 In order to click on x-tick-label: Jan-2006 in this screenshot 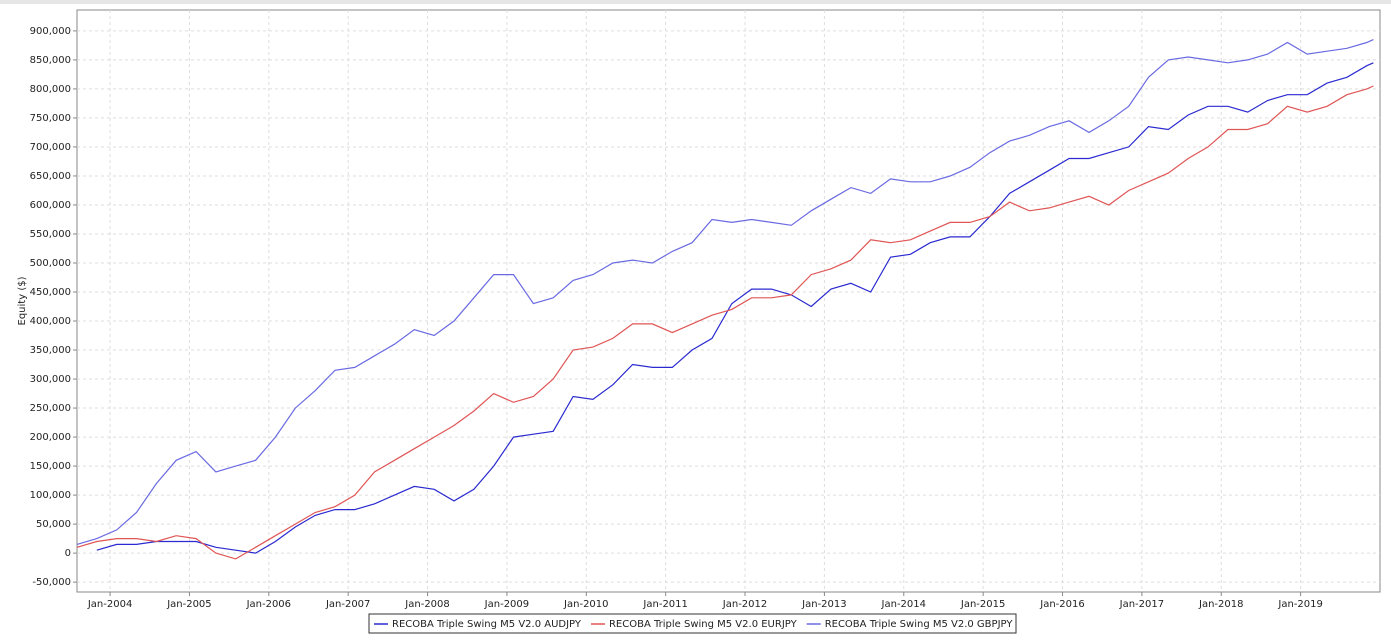, I will do `click(268, 604)`.